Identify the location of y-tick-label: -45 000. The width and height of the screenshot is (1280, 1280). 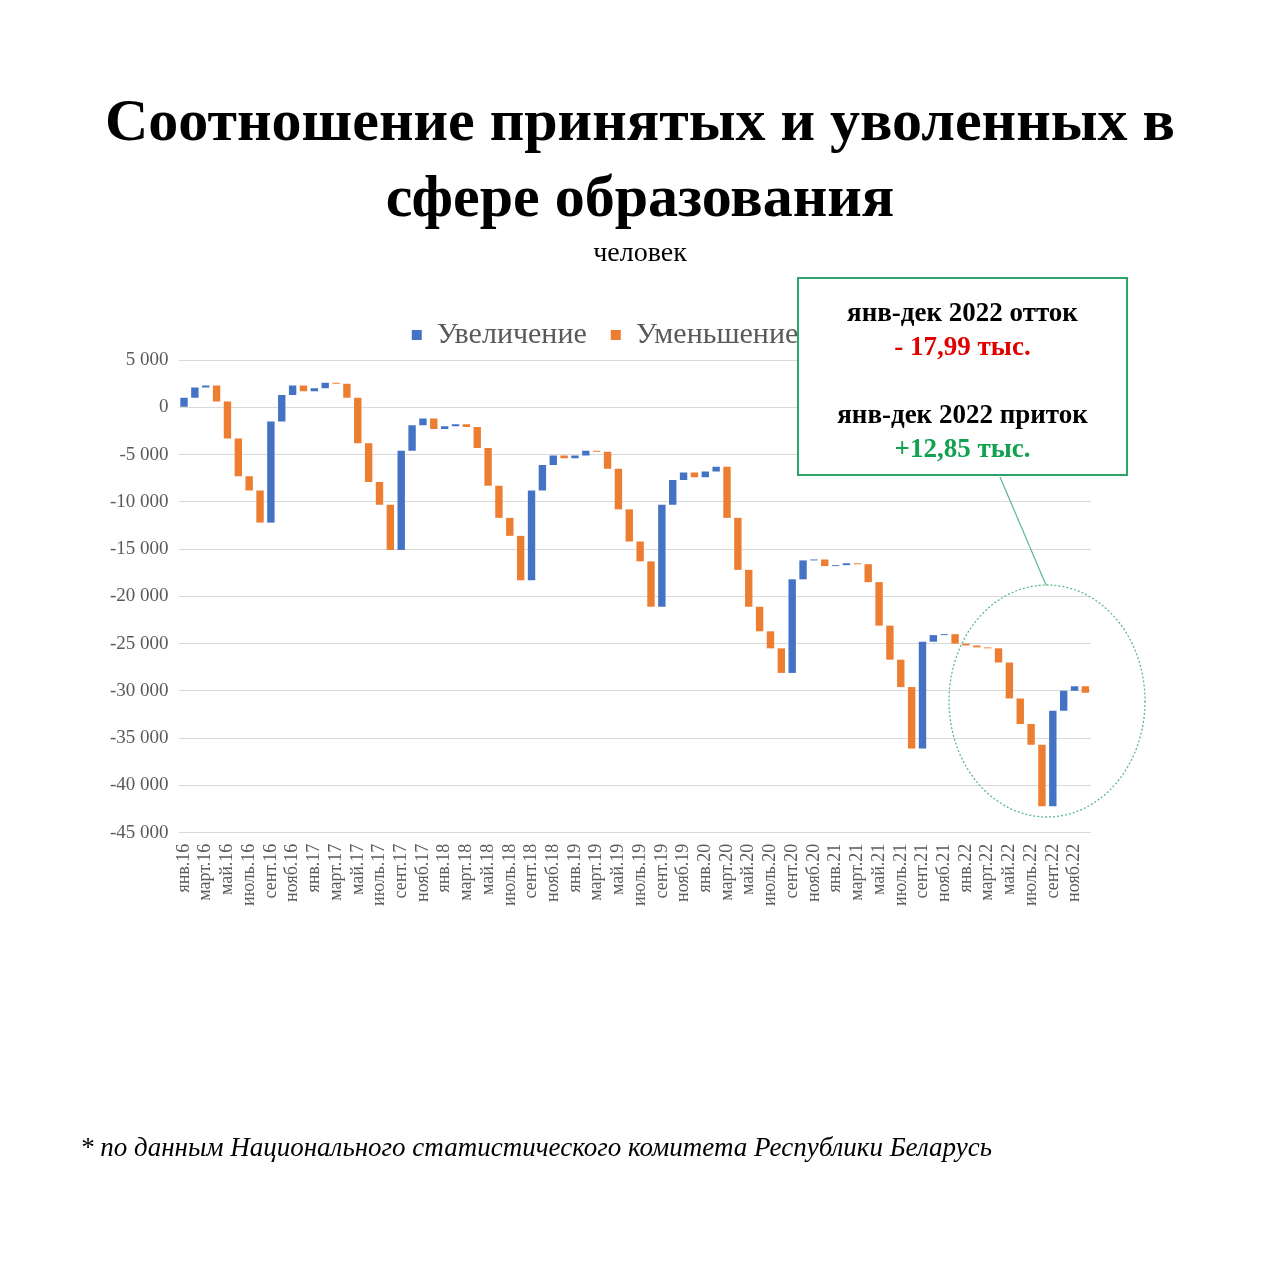
(139, 831).